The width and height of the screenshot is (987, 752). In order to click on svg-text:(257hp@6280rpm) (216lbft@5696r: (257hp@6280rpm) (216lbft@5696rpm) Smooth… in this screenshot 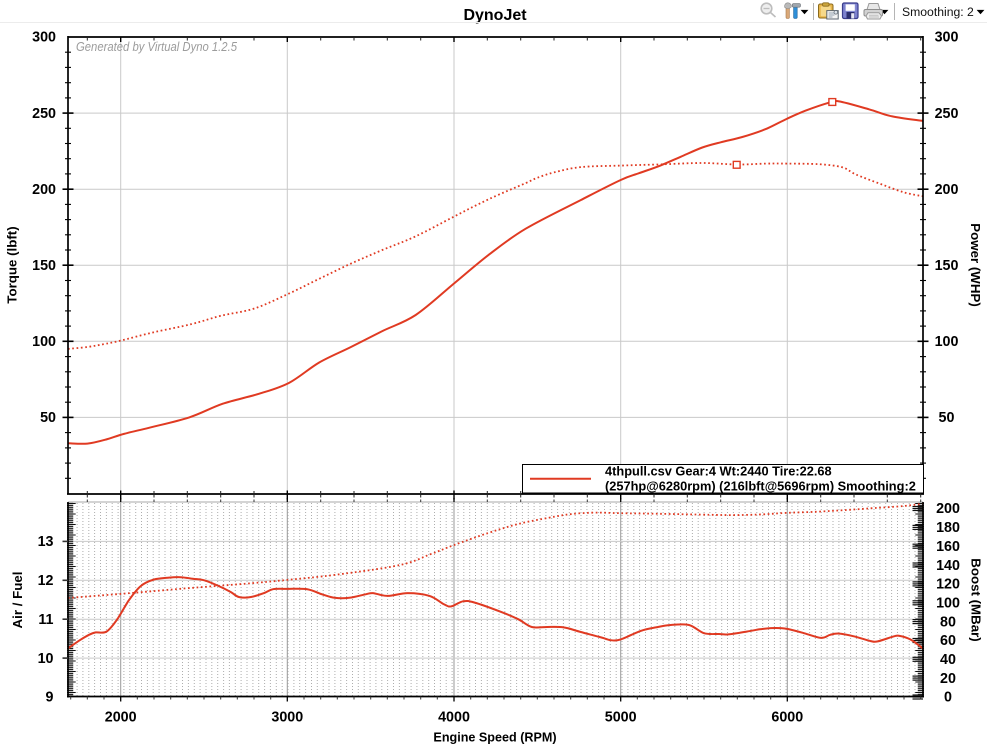, I will do `click(760, 486)`.